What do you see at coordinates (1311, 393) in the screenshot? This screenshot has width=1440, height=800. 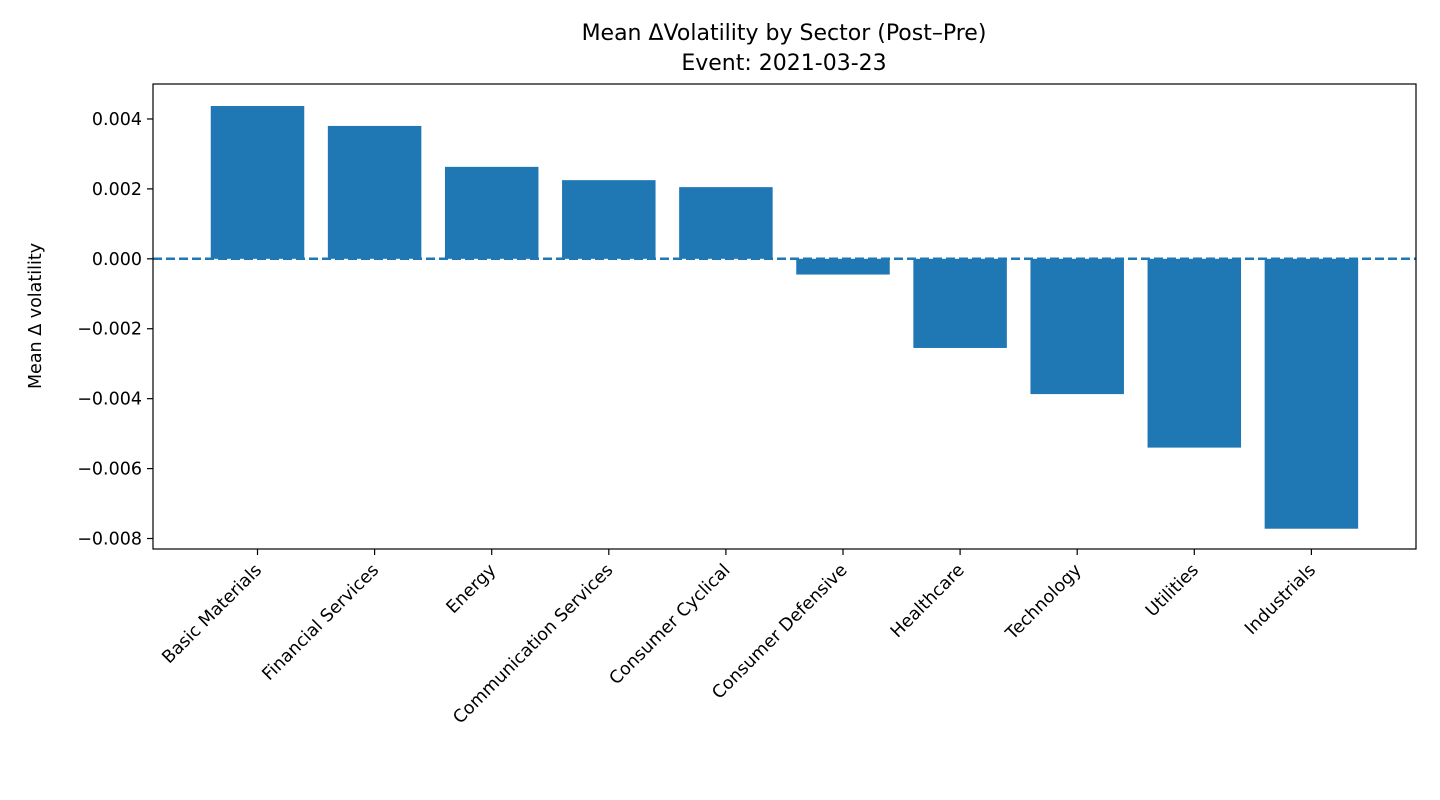 I see `bar-industrials` at bounding box center [1311, 393].